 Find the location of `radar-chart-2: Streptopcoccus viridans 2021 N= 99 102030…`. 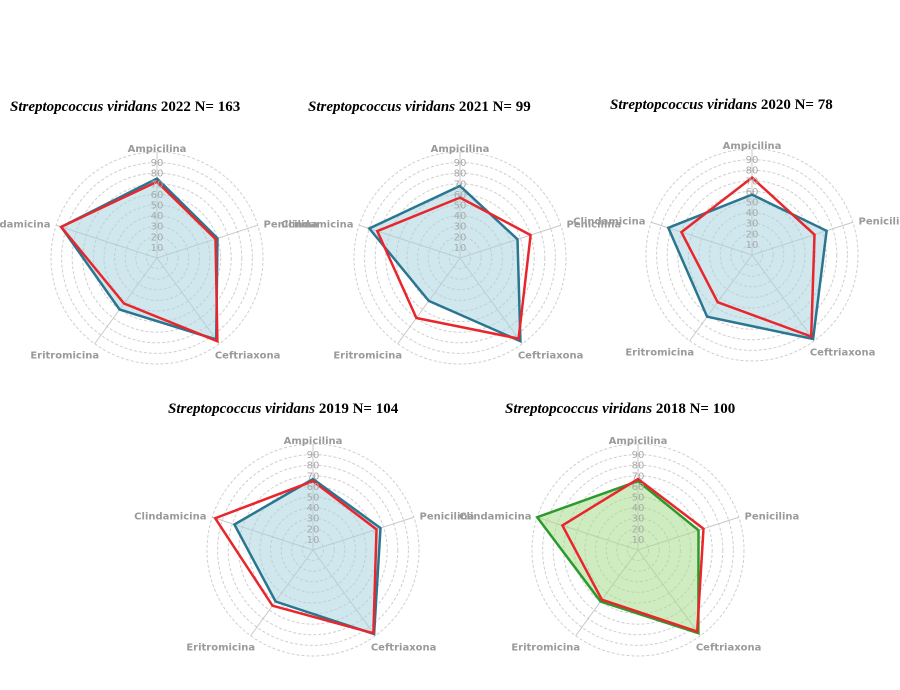

radar-chart-2: Streptopcoccus viridans 2021 N= 99 102030… is located at coordinates (451, 232).